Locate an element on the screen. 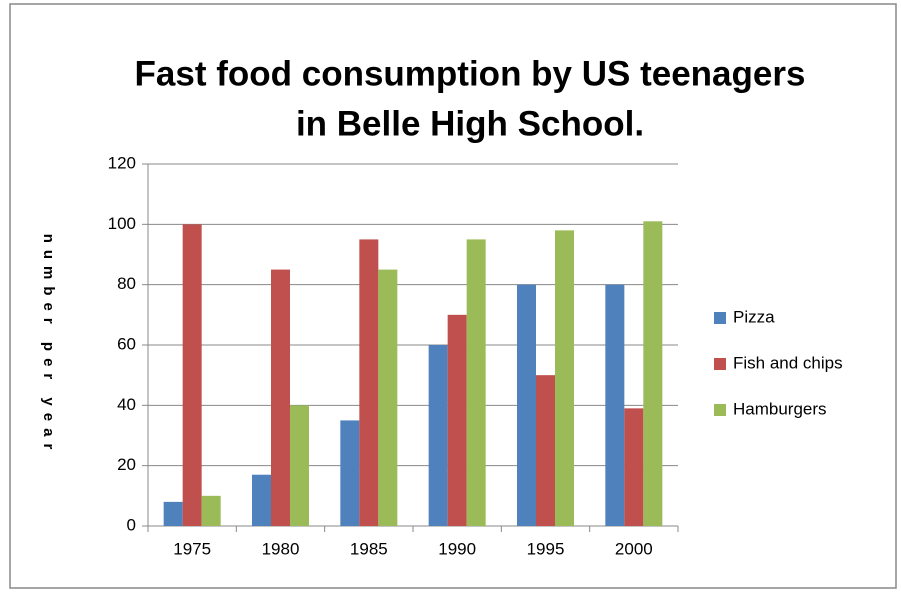  x-tick-label: 1985 is located at coordinates (369, 548).